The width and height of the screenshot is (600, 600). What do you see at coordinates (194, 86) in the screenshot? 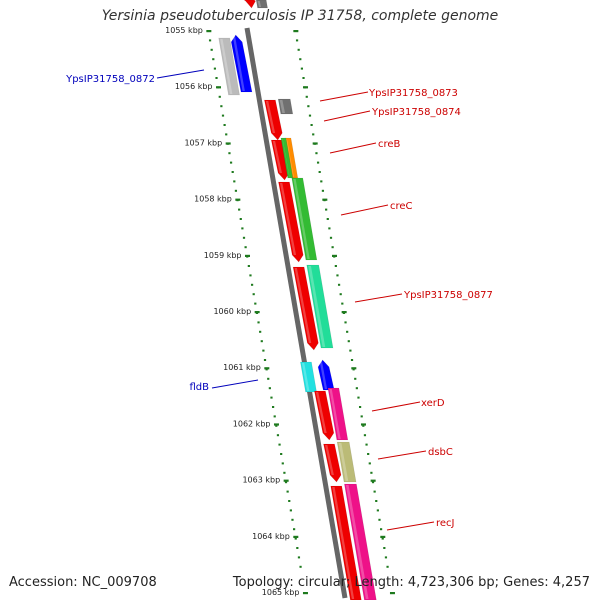
I see `kbp-label: 1056 kbp` at bounding box center [194, 86].